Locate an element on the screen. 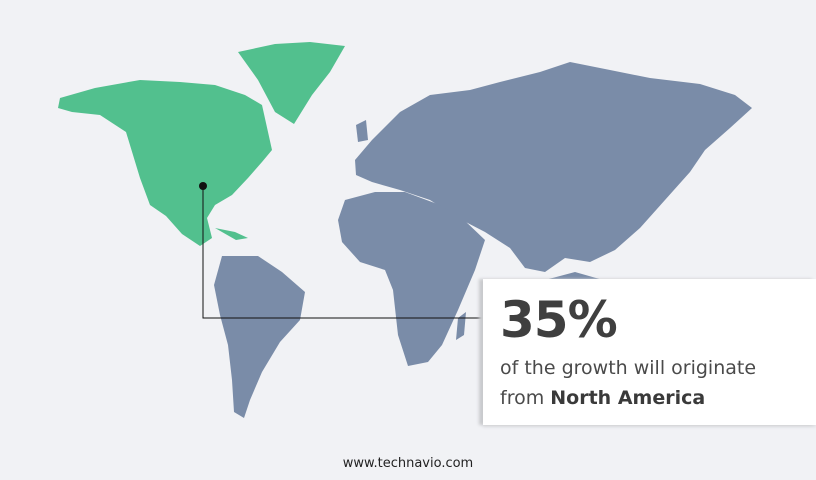  location-marker is located at coordinates (203, 186).